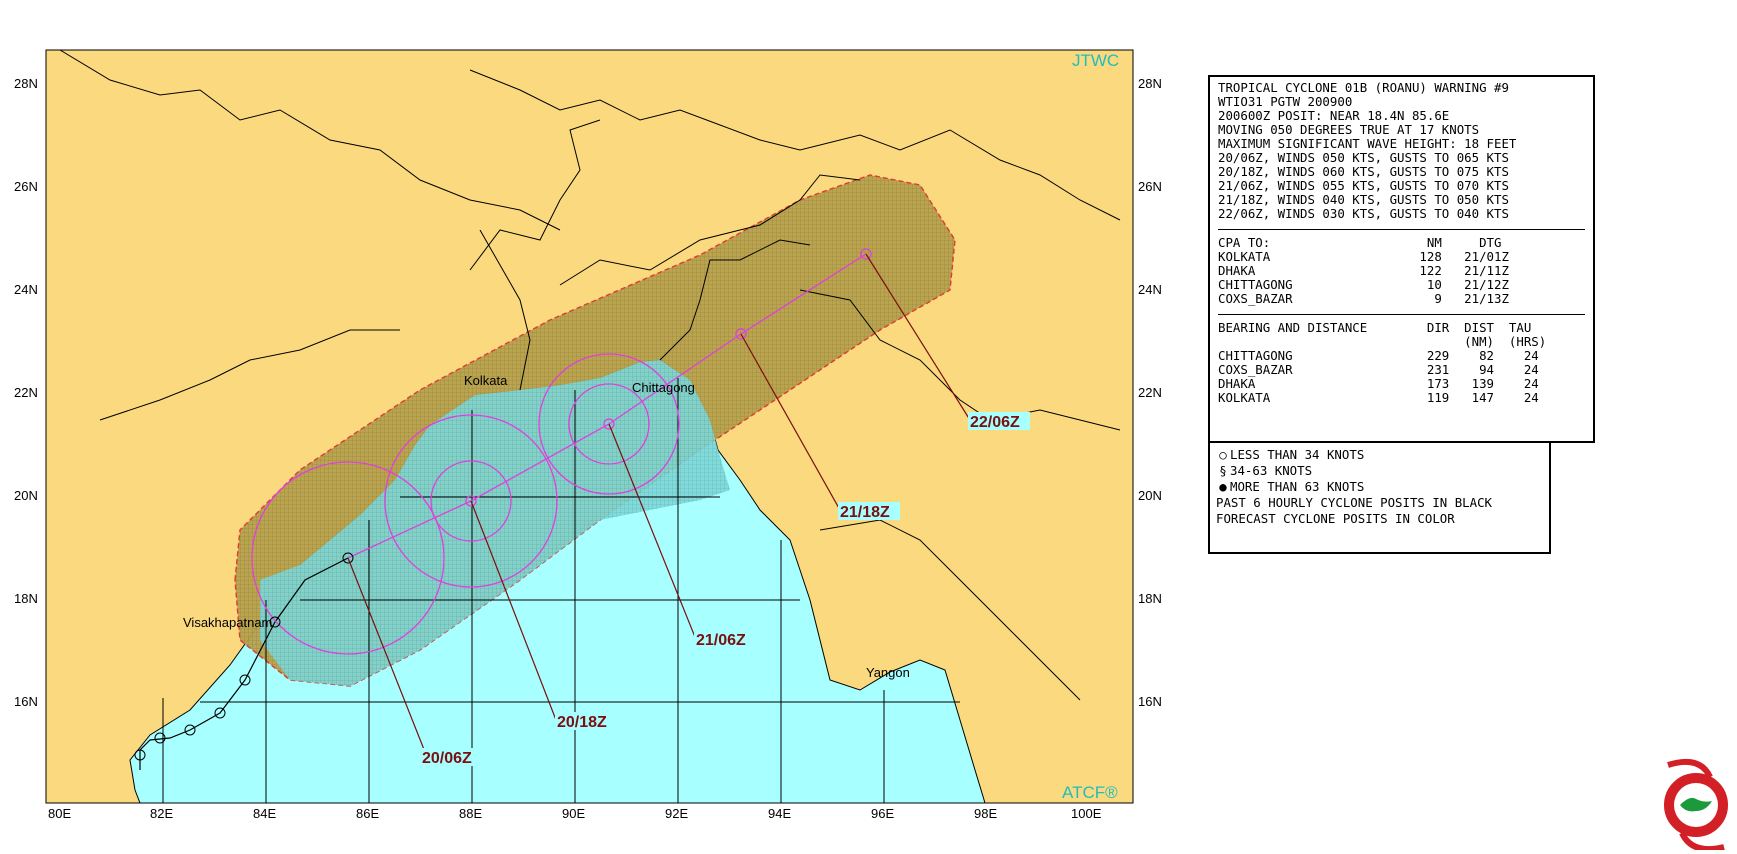  Describe the element at coordinates (663, 387) in the screenshot. I see `place-label-chittagong: Chittagong` at that location.